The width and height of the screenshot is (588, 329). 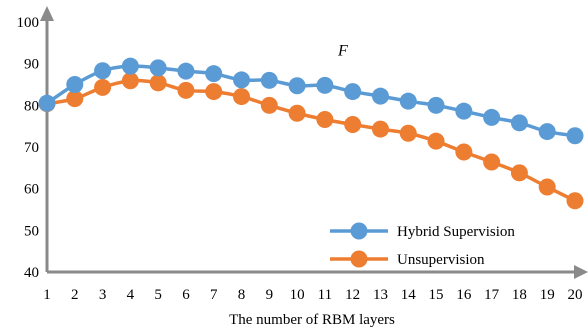 I want to click on x-tick-label: 1, so click(x=47, y=295).